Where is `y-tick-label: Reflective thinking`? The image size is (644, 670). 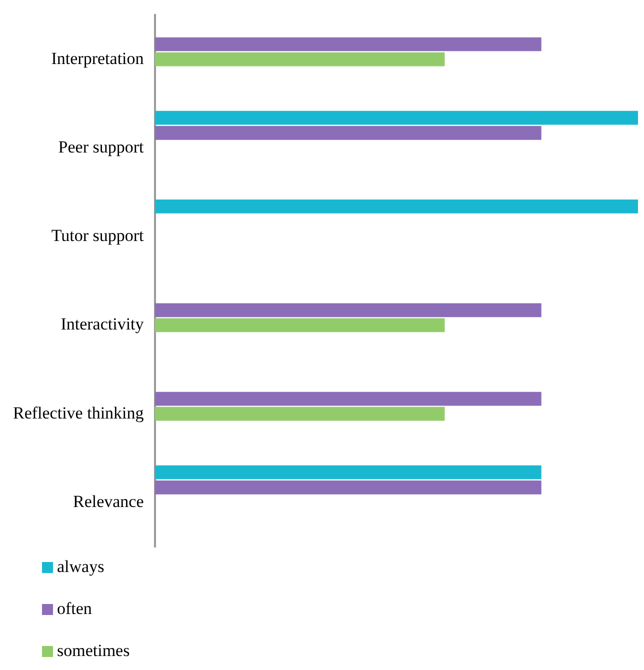
y-tick-label: Reflective thinking is located at coordinates (78, 412).